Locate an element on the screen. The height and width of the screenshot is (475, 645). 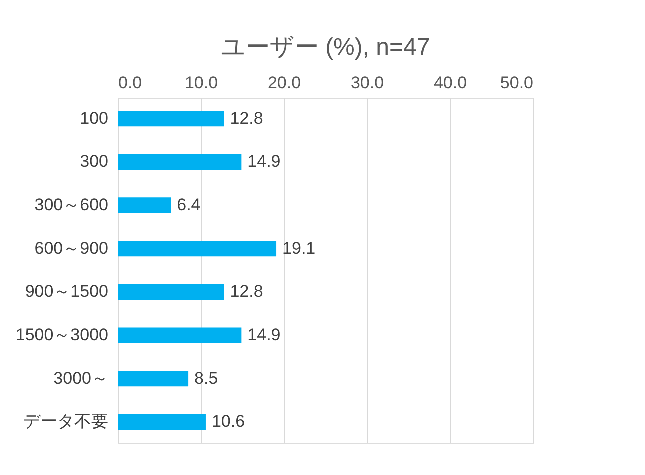
data-label: 8.5 is located at coordinates (206, 378).